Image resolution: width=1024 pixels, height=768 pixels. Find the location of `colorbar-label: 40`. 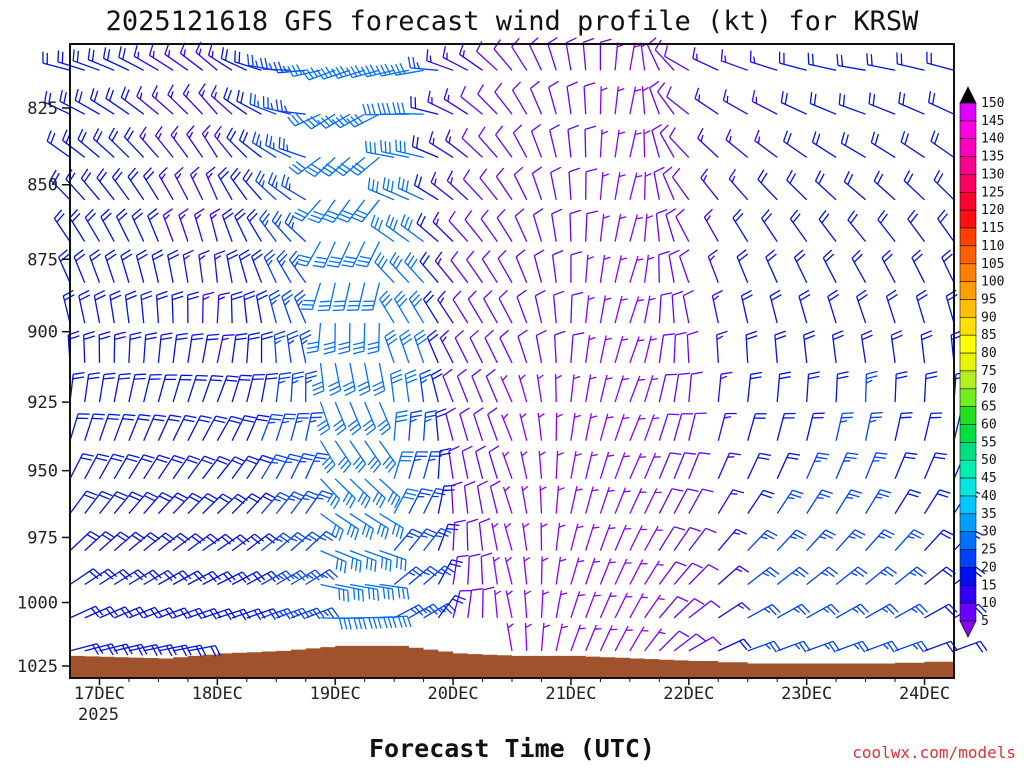

colorbar-label: 40 is located at coordinates (989, 496).